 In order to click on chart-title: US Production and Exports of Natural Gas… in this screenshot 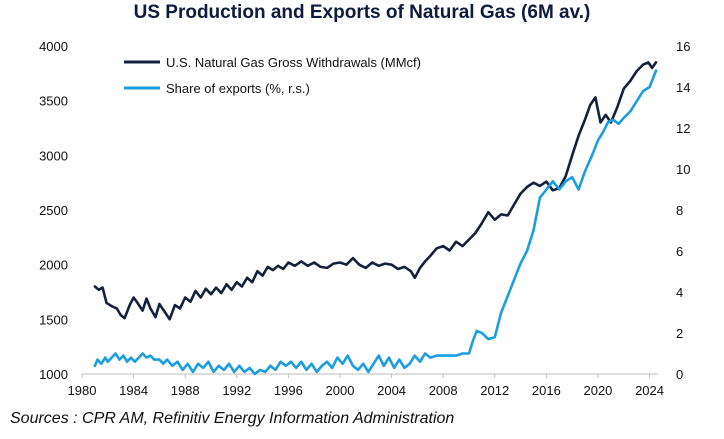, I will do `click(362, 12)`.